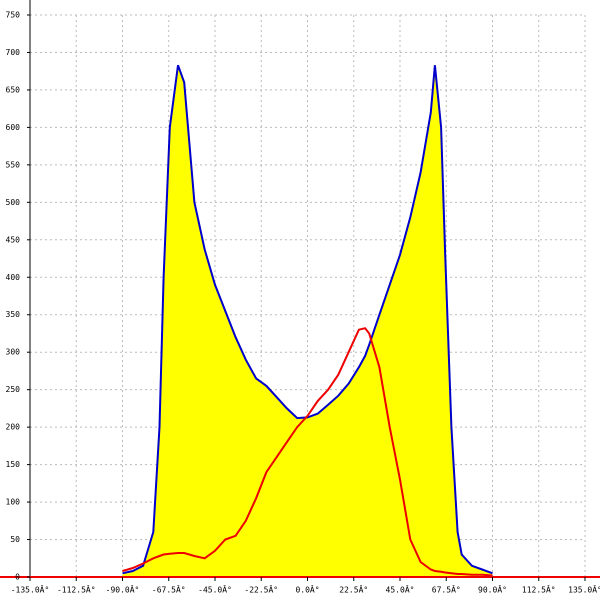 This screenshot has height=600, width=600. Describe the element at coordinates (307, 589) in the screenshot. I see `x-tick-label: 0.0Â°` at that location.